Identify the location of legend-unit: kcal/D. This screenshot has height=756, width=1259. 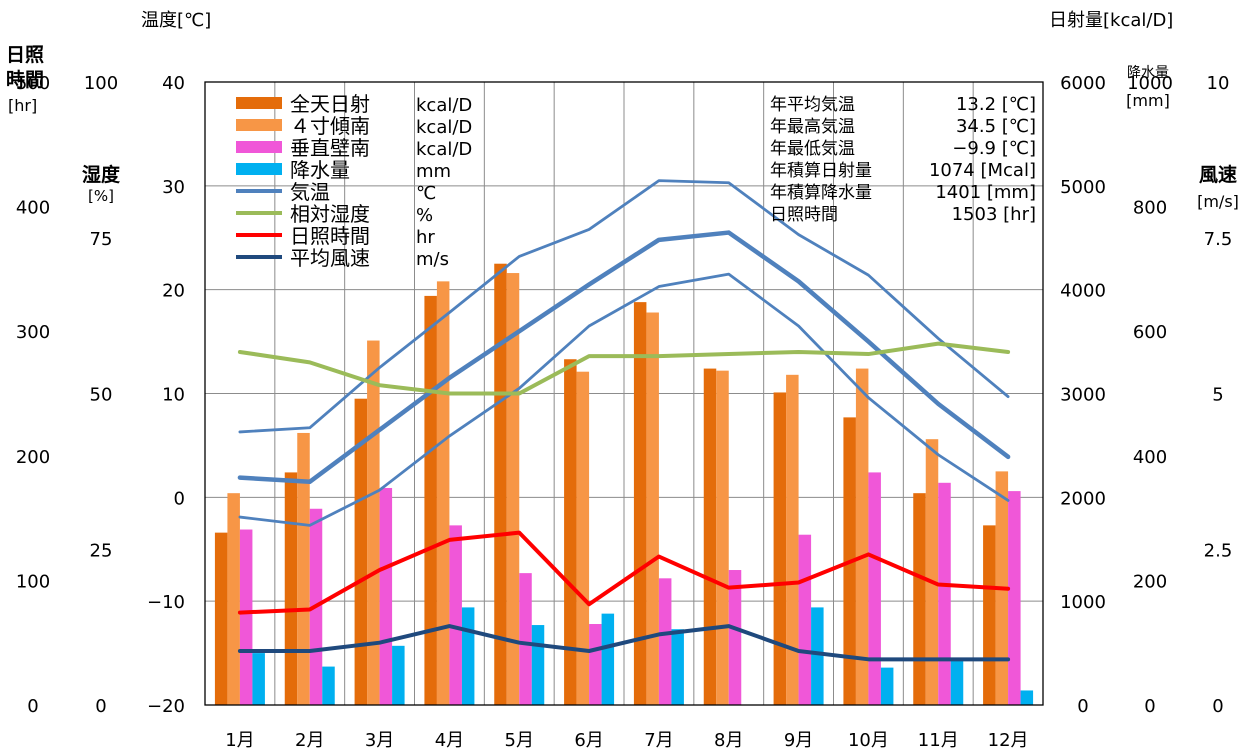
(444, 127).